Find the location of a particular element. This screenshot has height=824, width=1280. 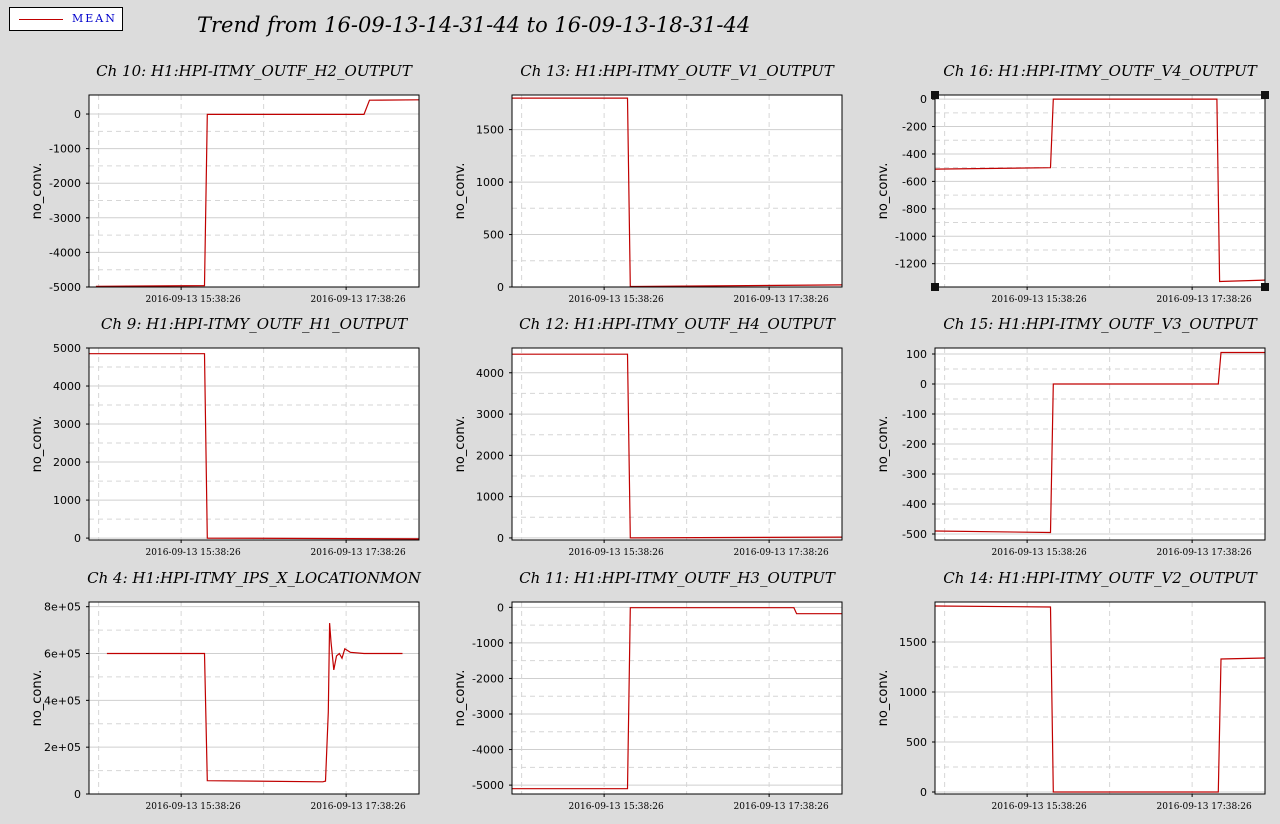

y-tick-label: -800 is located at coordinates (914, 209).